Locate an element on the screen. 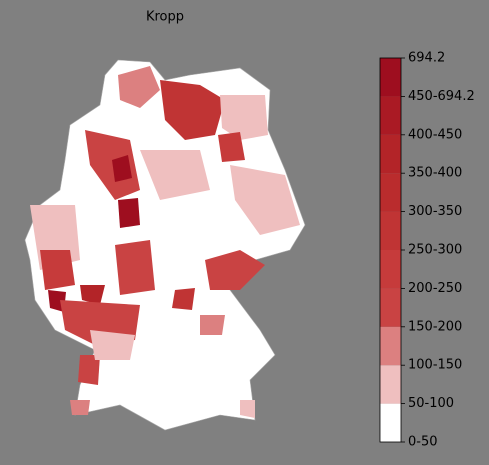  colorbar-label: 100-150 is located at coordinates (435, 365).